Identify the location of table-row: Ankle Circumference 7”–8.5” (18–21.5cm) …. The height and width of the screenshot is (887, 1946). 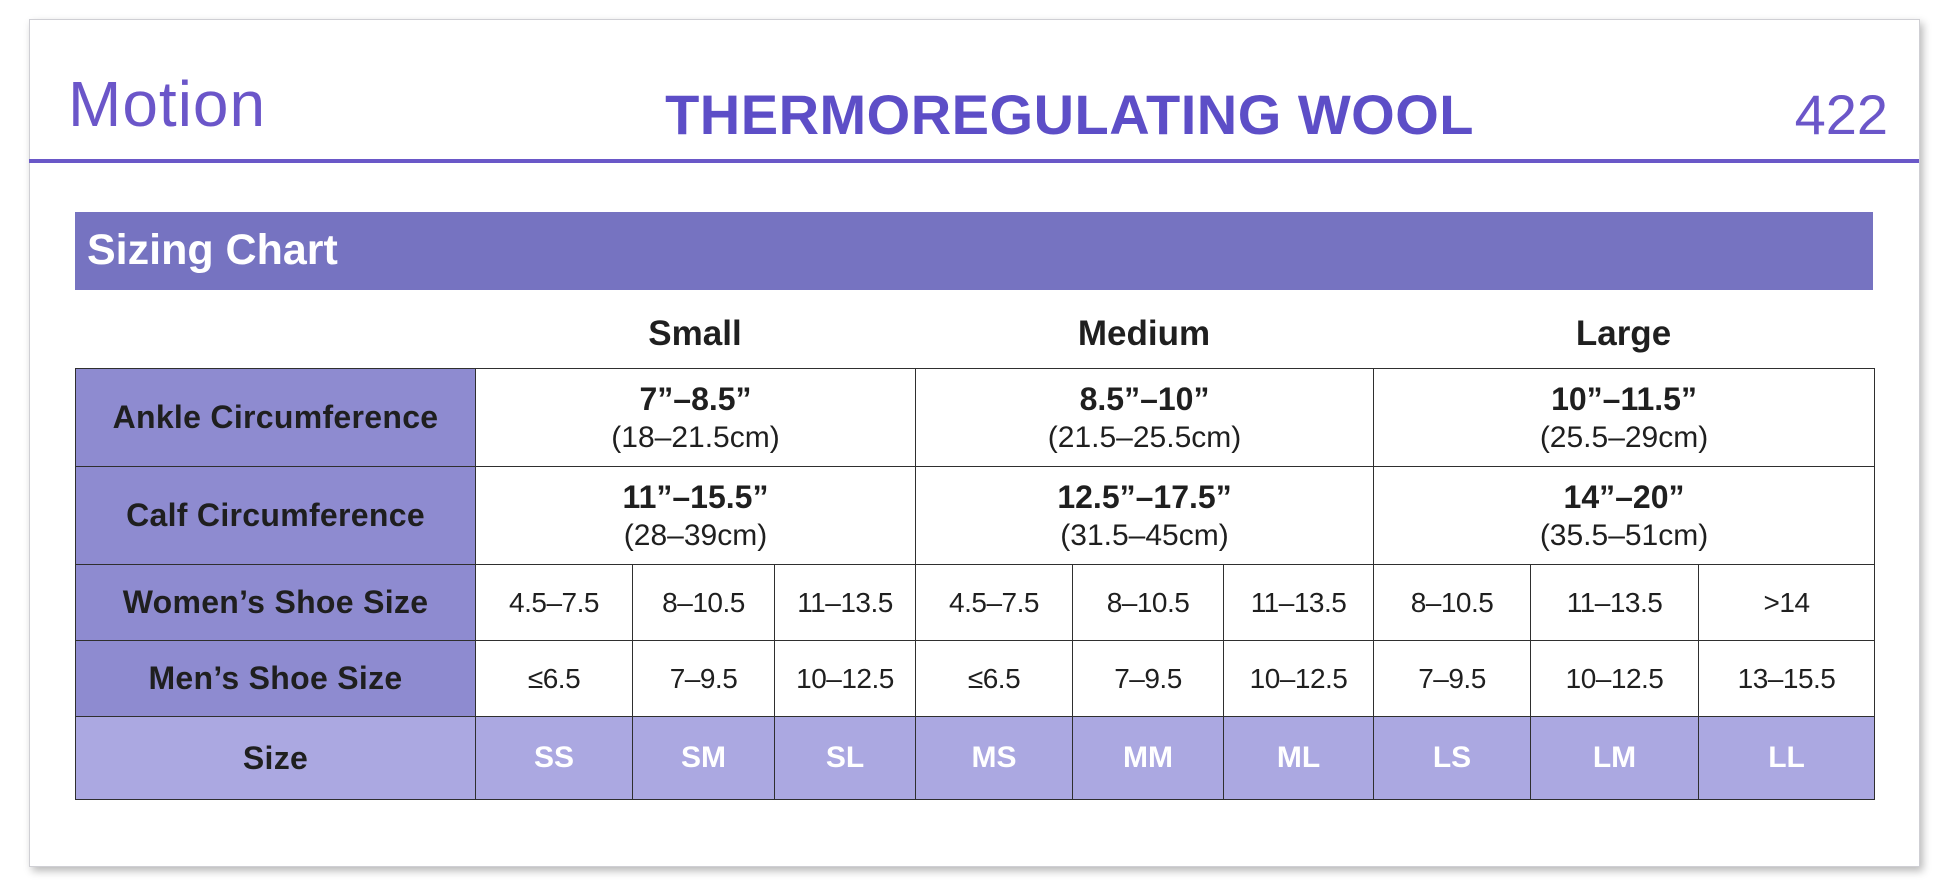
(975, 417).